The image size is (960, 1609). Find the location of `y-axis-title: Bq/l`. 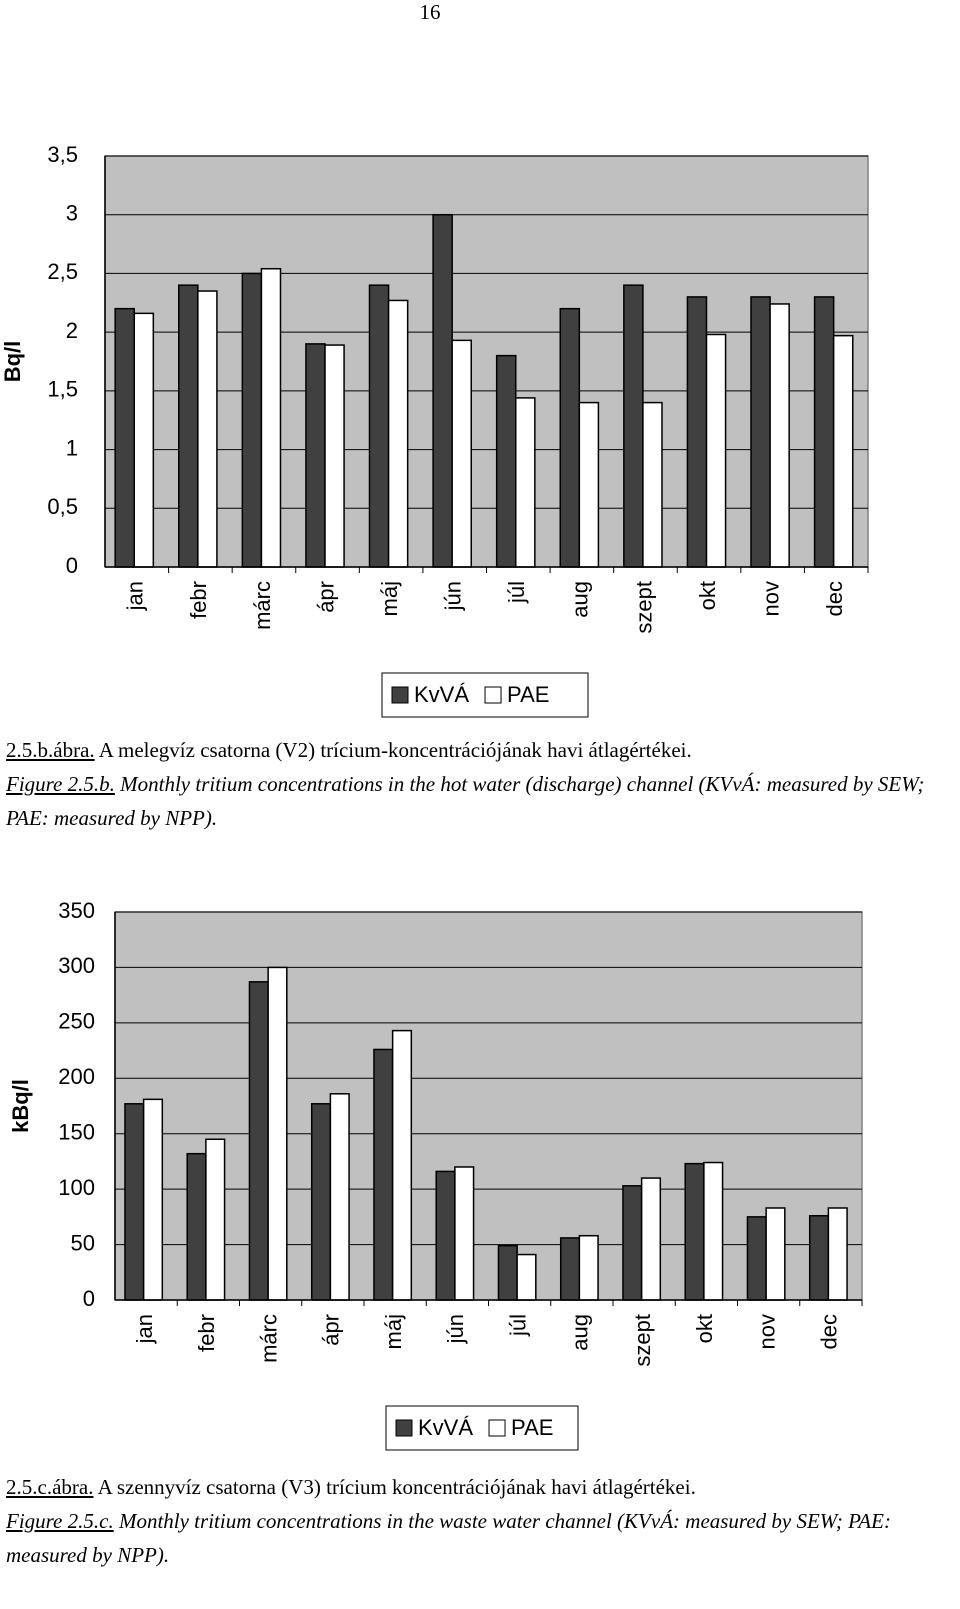

y-axis-title: Bq/l is located at coordinates (12, 362).